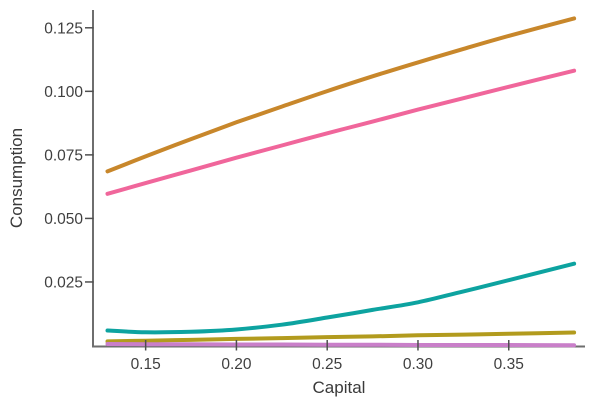 This screenshot has height=400, width=600. I want to click on teal-line, so click(341, 298).